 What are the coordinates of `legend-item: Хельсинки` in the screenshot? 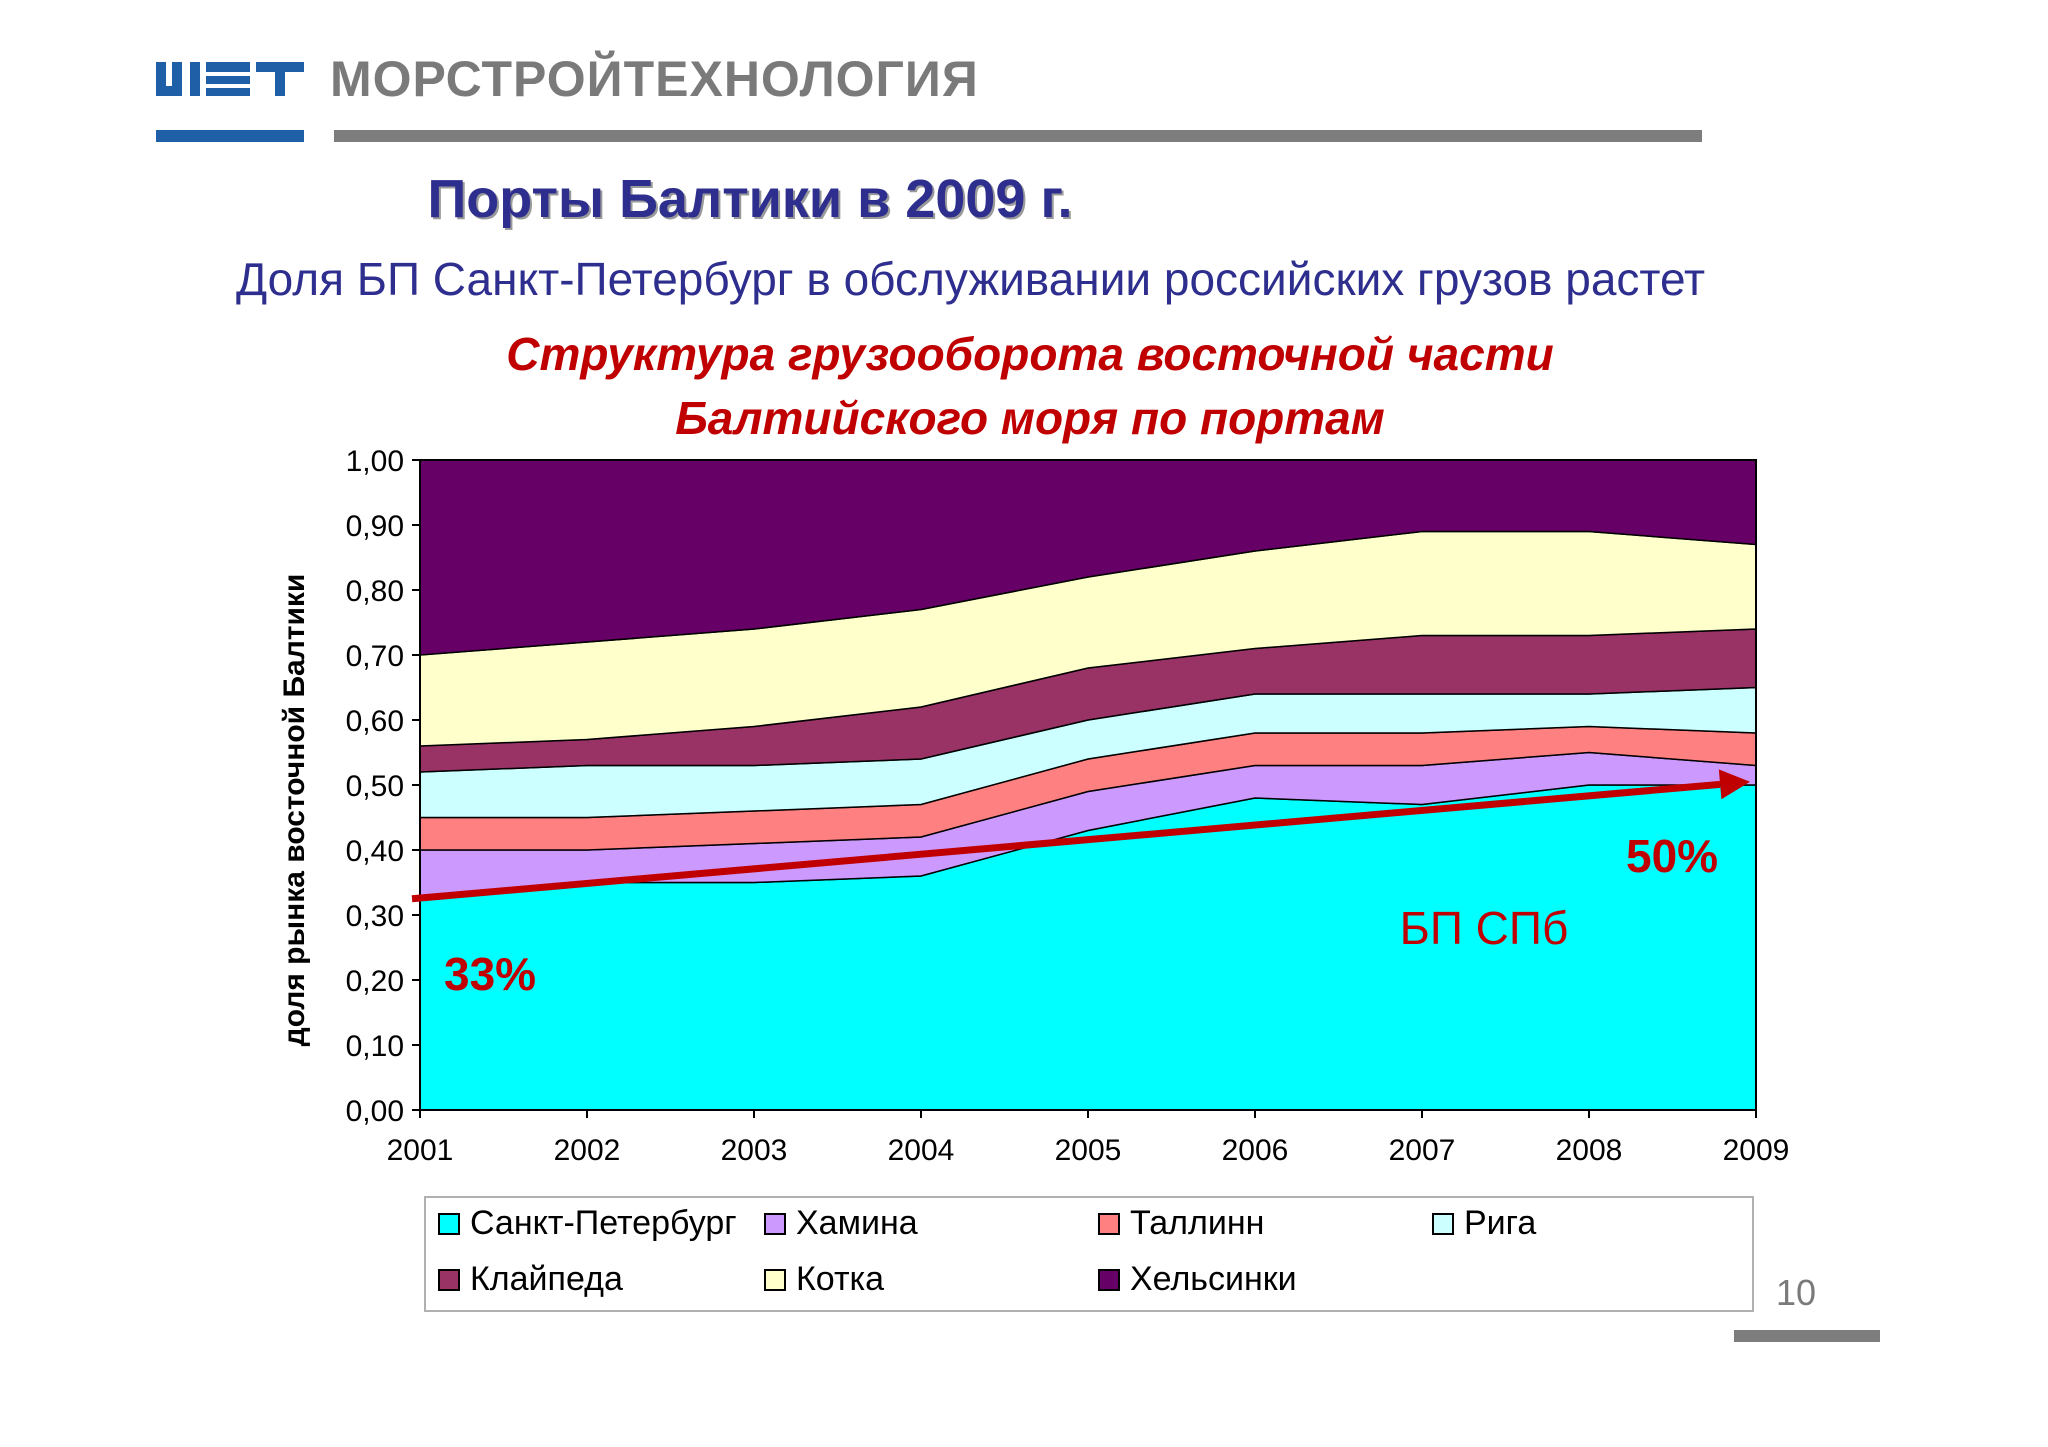 It's located at (1197, 1279).